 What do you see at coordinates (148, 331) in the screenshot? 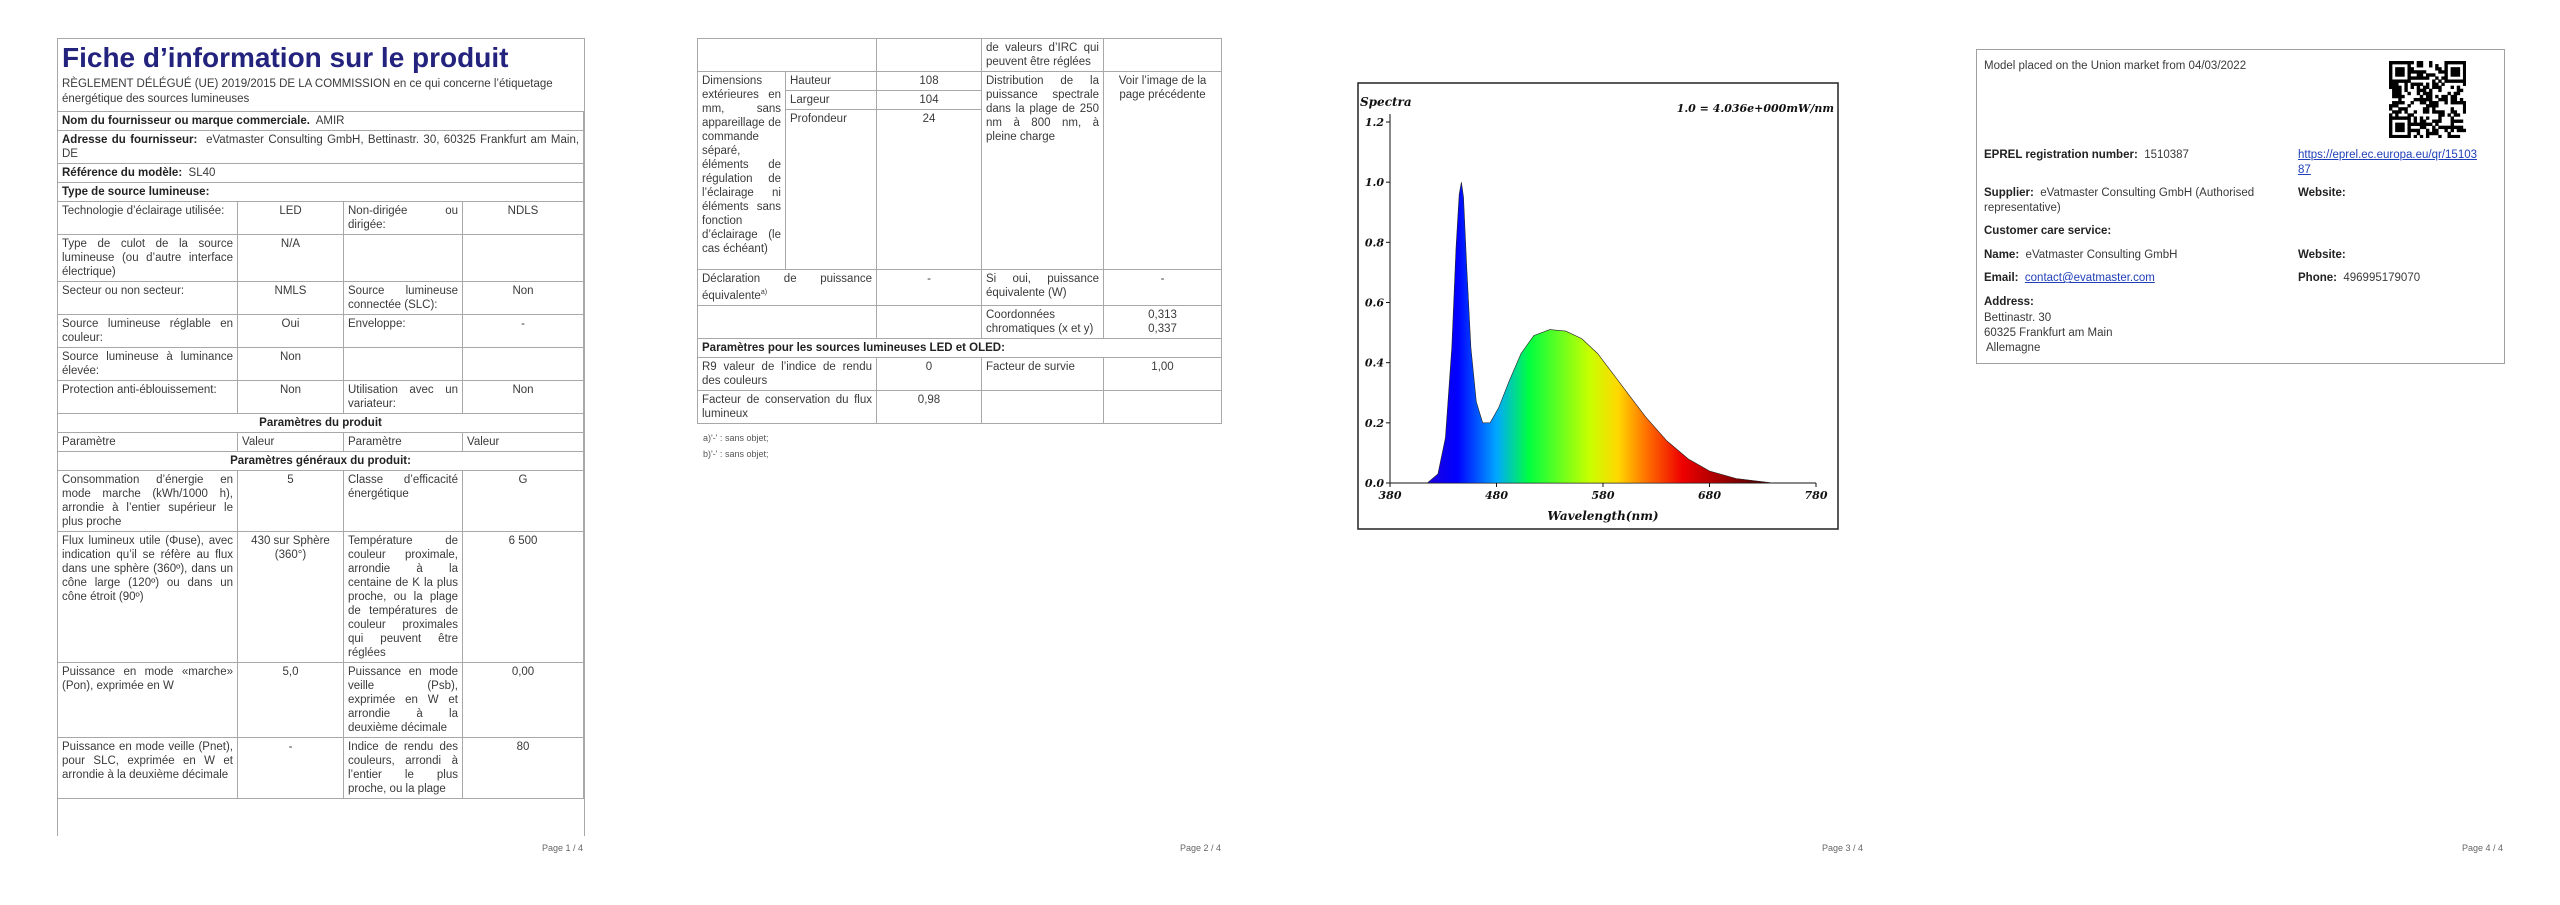
I see `cell: Source lumineuse réglable en couleur:` at bounding box center [148, 331].